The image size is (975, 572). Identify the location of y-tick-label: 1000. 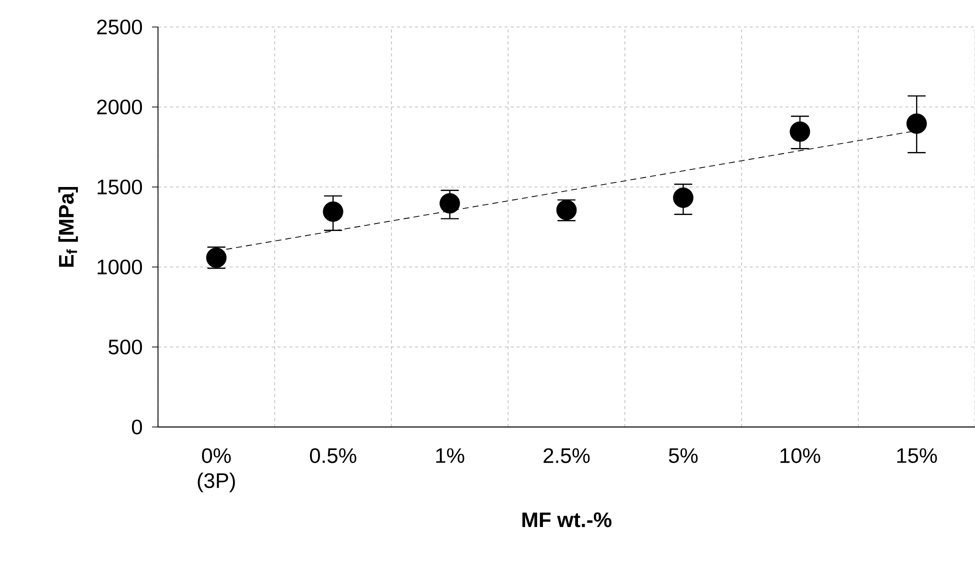
(120, 267).